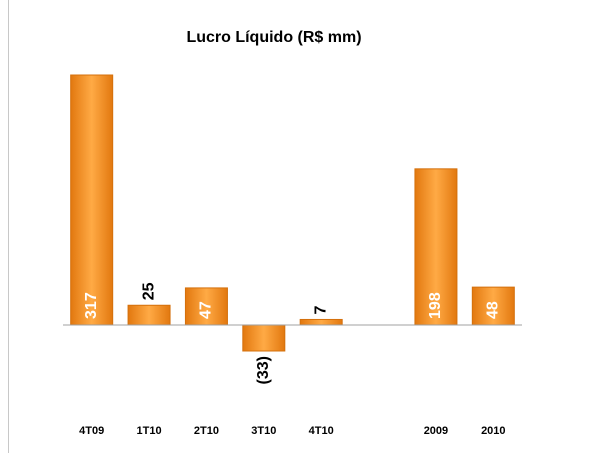 The height and width of the screenshot is (453, 590). Describe the element at coordinates (263, 431) in the screenshot. I see `x-tick-label: 3T10` at that location.